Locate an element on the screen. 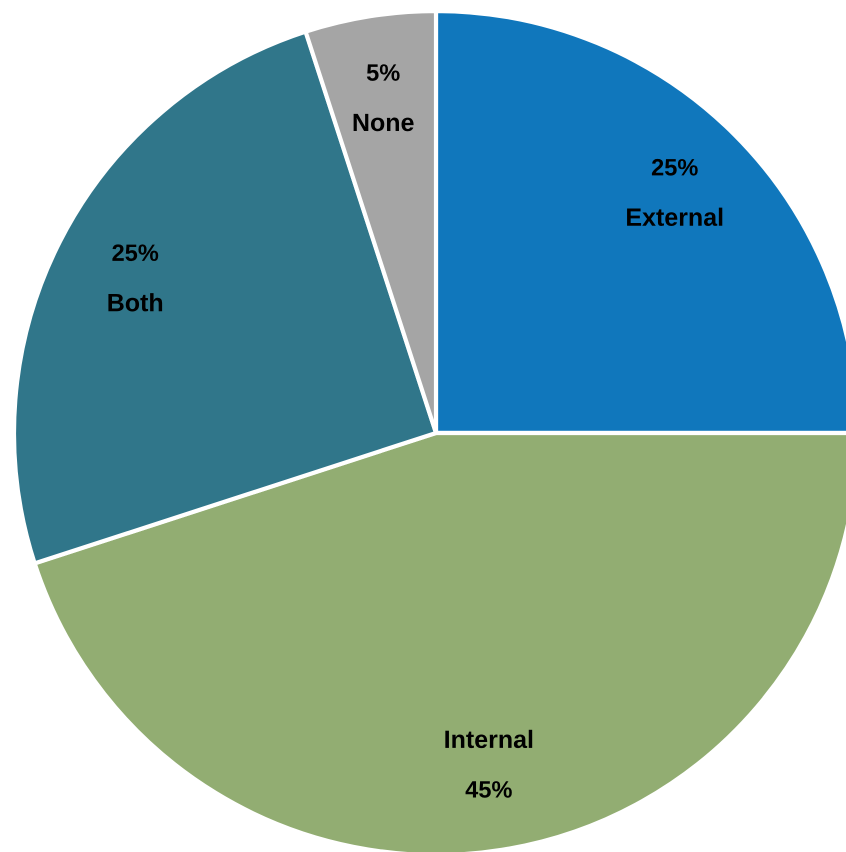  slice-label: External is located at coordinates (674, 217).